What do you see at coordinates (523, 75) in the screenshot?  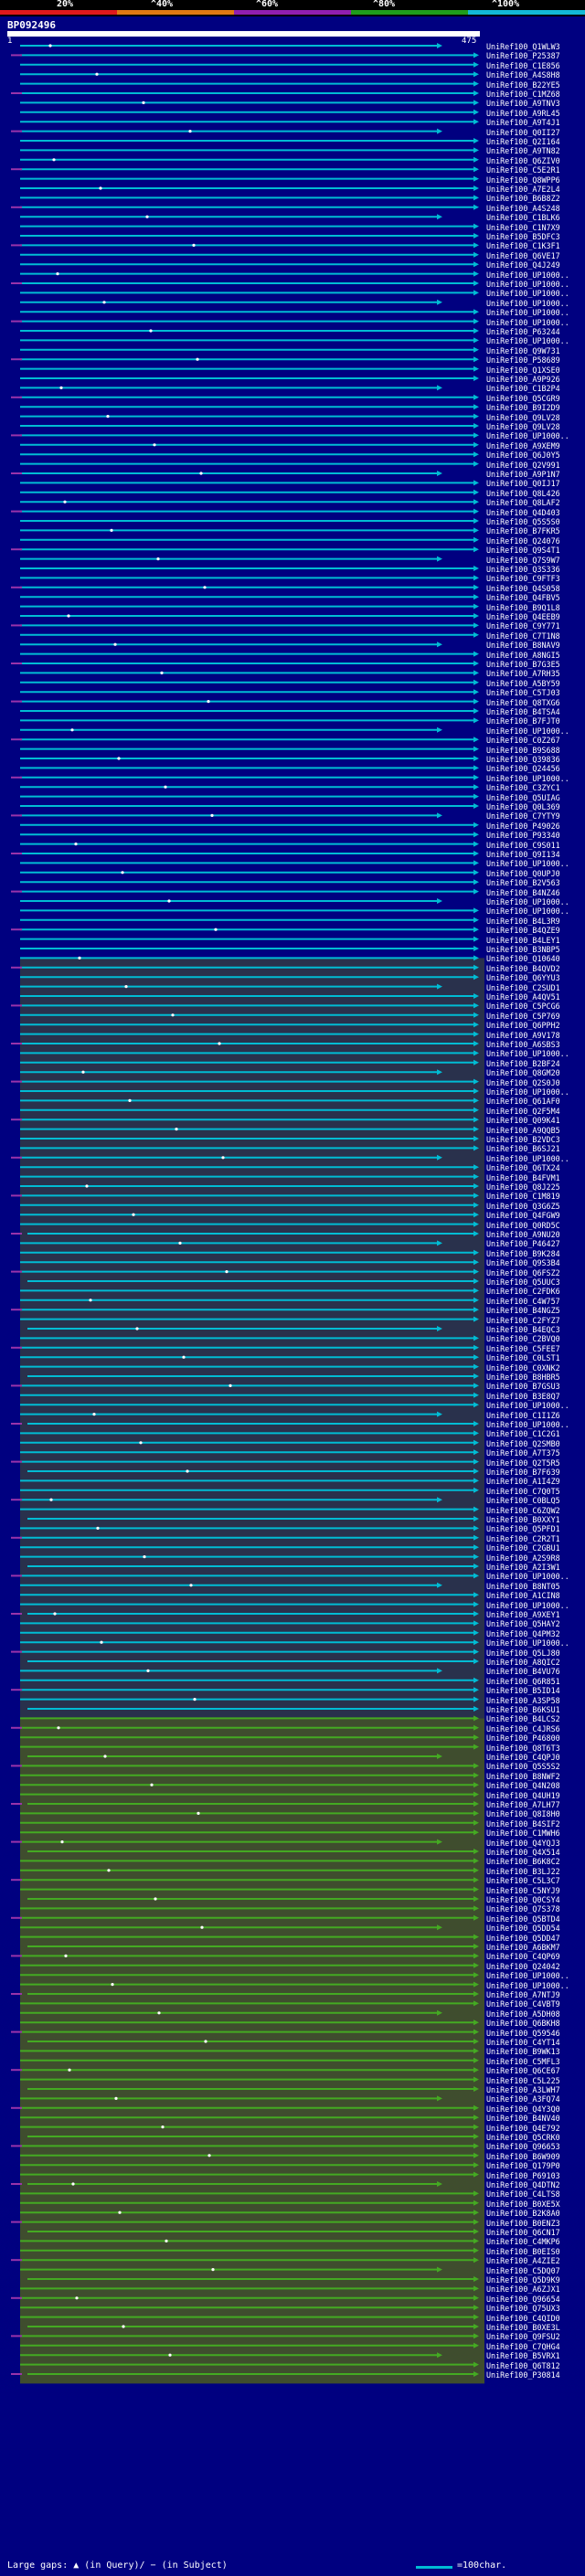 I see `sequence-label: UniRef100_A4S8H8` at bounding box center [523, 75].